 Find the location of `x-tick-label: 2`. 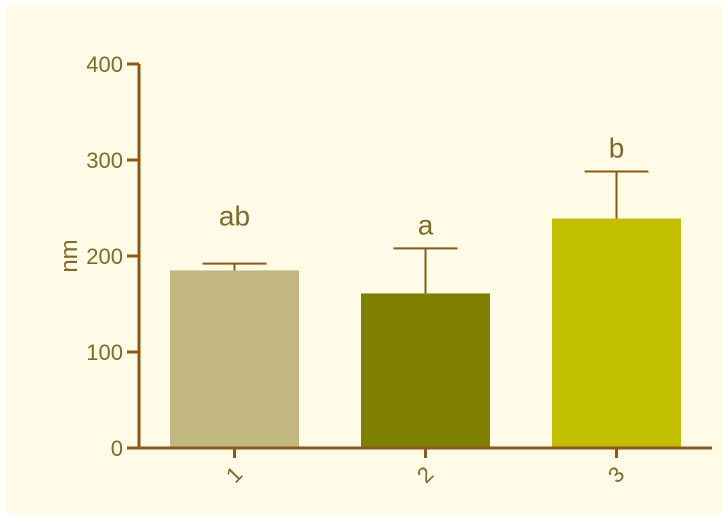

x-tick-label: 2 is located at coordinates (425, 474).